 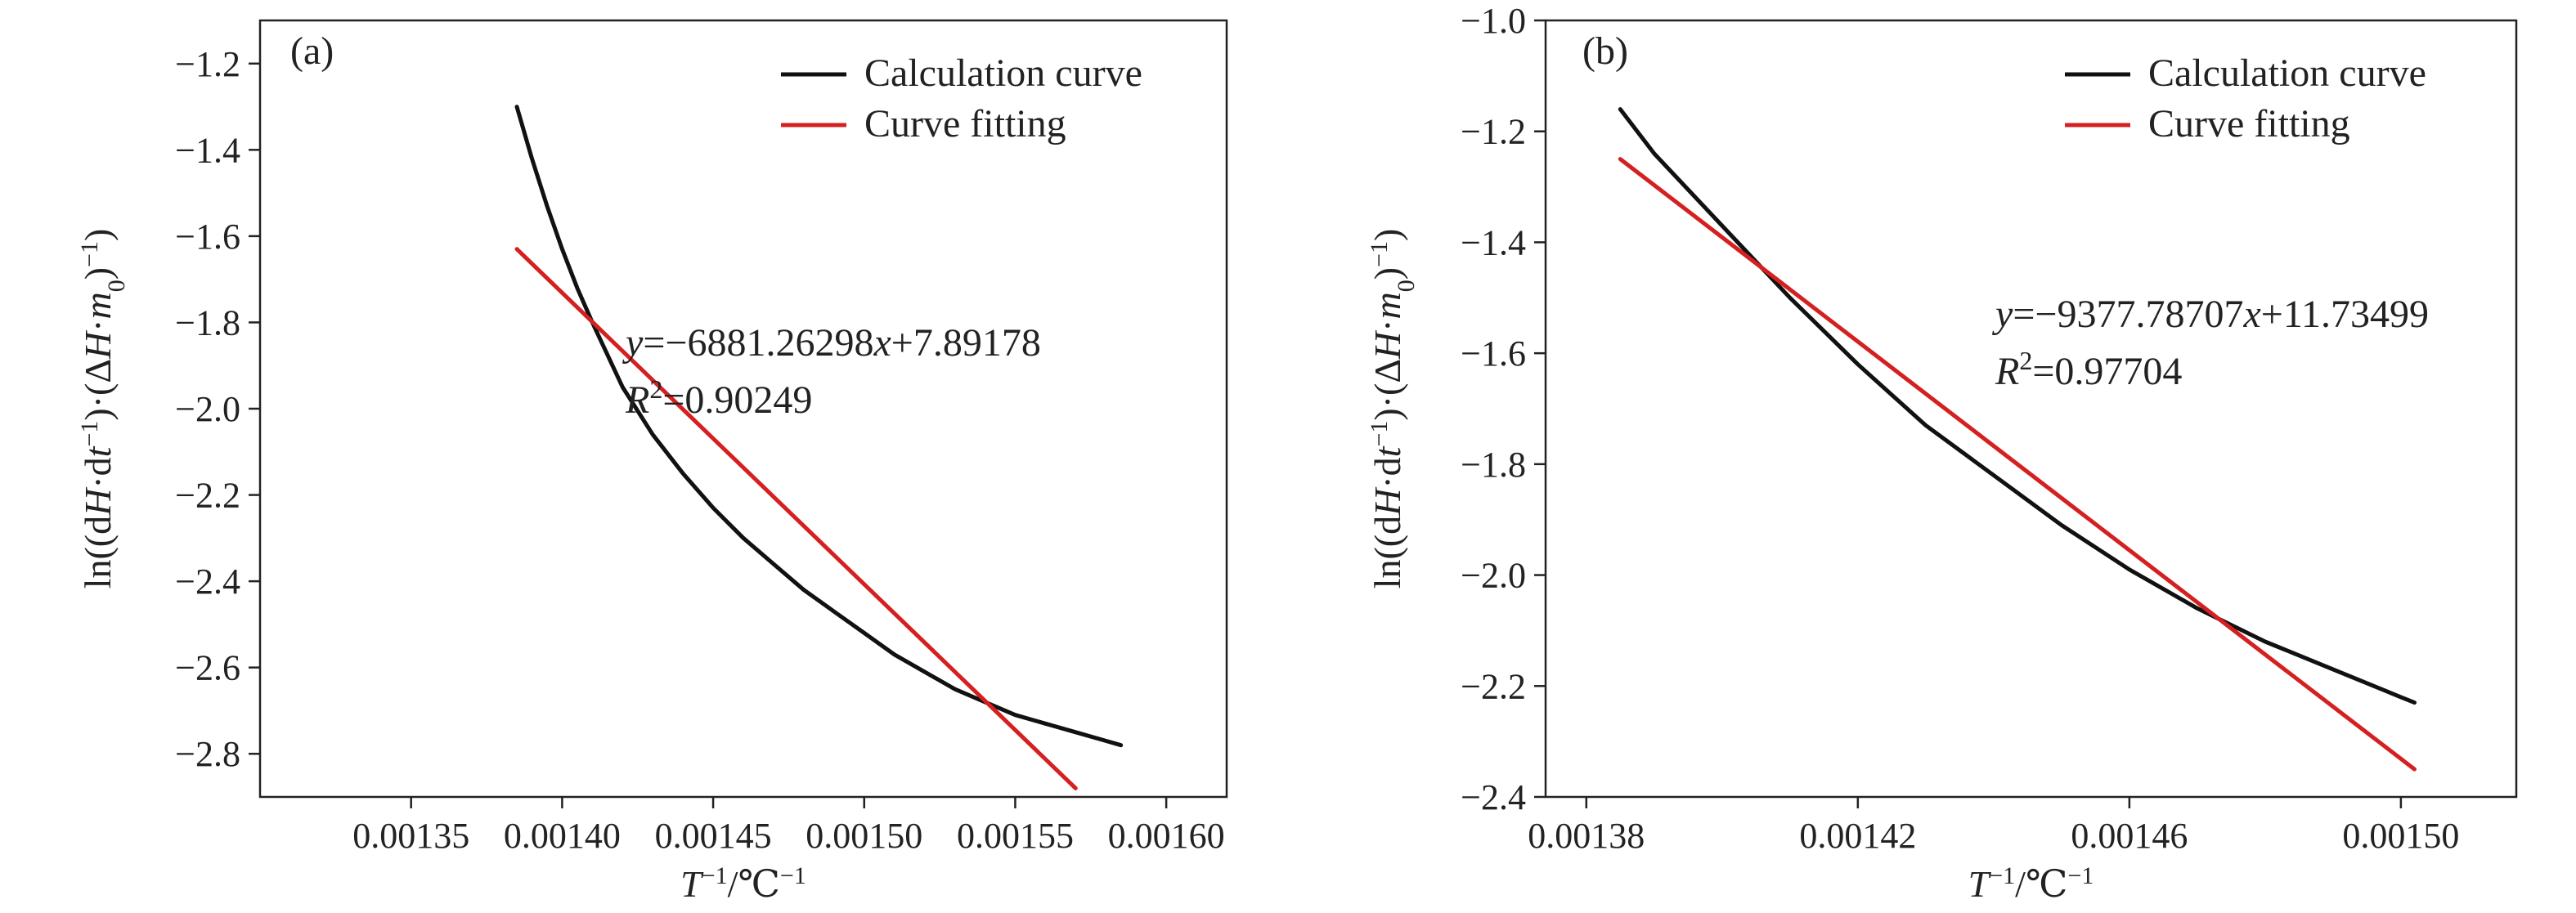 What do you see at coordinates (1857, 836) in the screenshot?
I see `x-tick-label: 0.00142` at bounding box center [1857, 836].